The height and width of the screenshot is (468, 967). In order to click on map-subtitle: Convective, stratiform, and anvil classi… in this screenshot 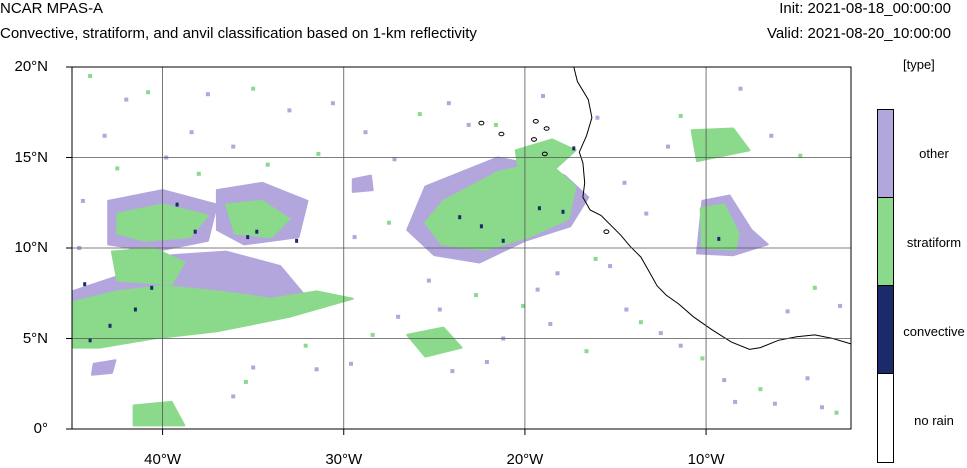, I will do `click(238, 33)`.